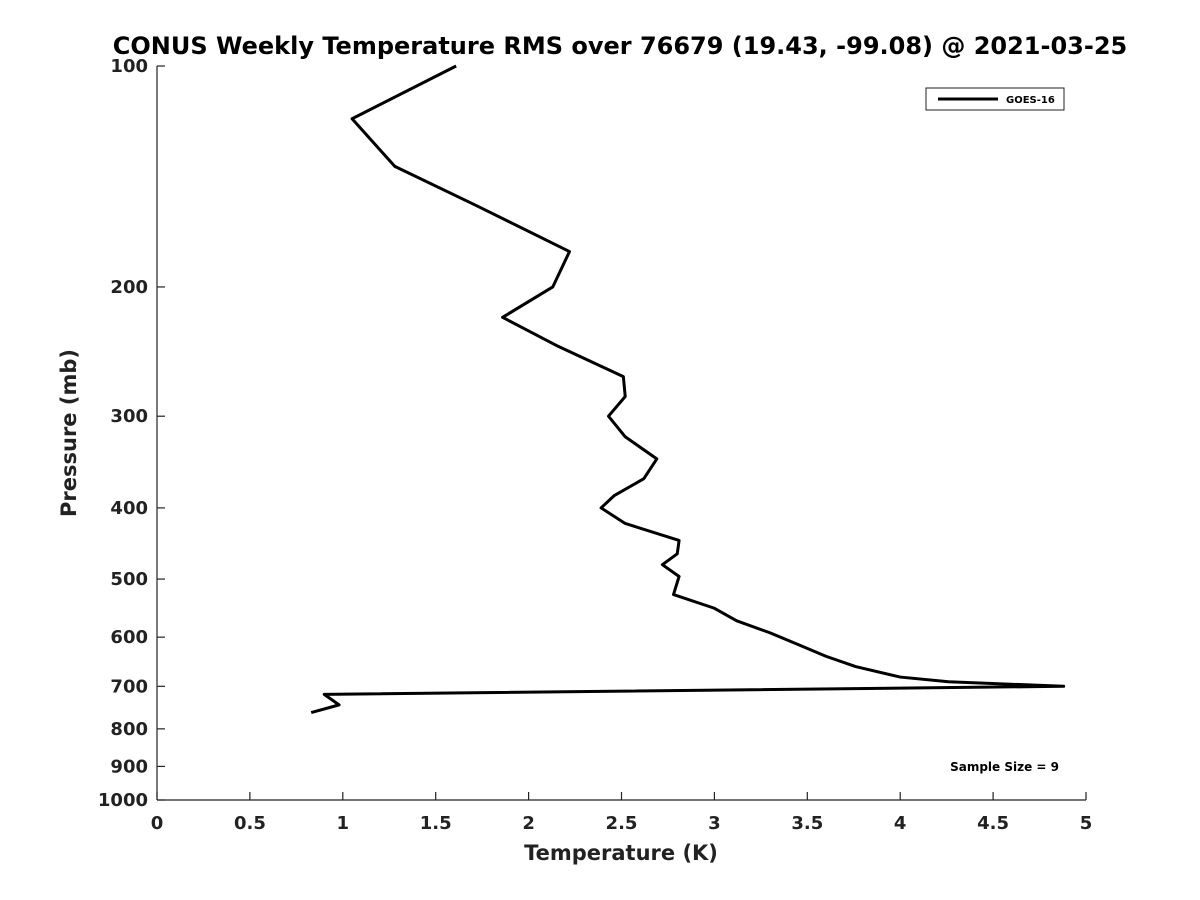  What do you see at coordinates (250, 823) in the screenshot?
I see `x-tick-label-0-5: 0.5` at bounding box center [250, 823].